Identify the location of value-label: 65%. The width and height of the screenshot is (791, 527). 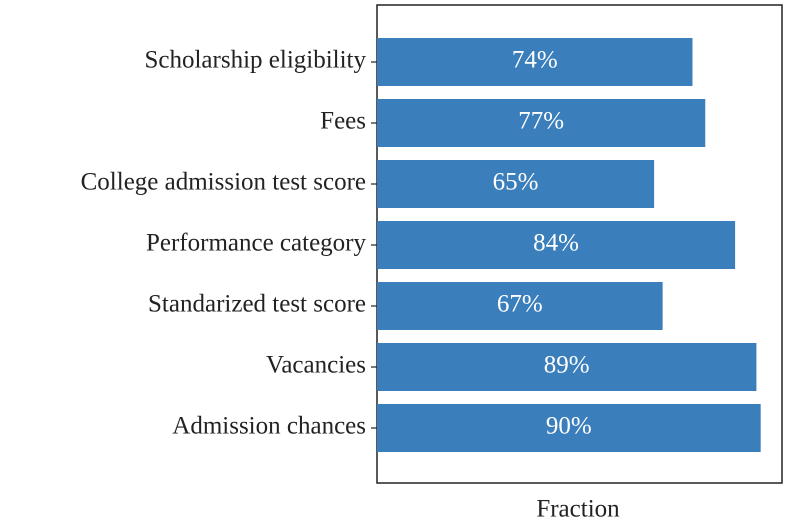
(516, 182).